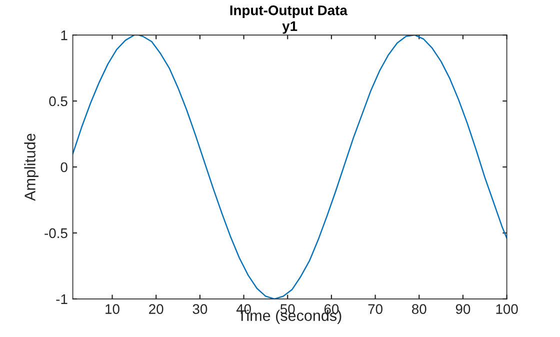 The width and height of the screenshot is (560, 337). Describe the element at coordinates (64, 167) in the screenshot. I see `y-tick-label: 0` at that location.